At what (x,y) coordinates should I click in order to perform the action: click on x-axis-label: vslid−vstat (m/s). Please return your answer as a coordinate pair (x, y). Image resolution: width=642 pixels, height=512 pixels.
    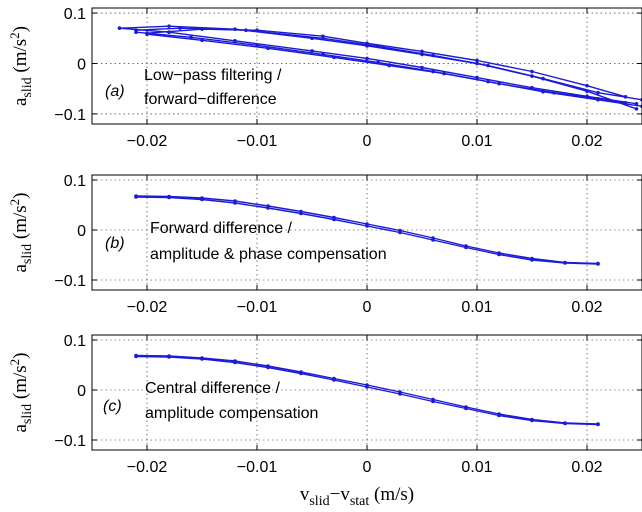
    Looking at the image, I should click on (357, 496).